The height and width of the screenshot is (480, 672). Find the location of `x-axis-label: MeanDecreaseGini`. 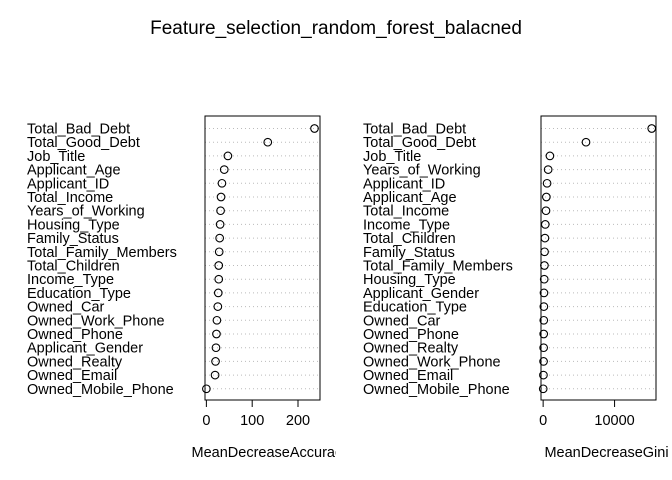

x-axis-label: MeanDecreaseGini is located at coordinates (606, 453).